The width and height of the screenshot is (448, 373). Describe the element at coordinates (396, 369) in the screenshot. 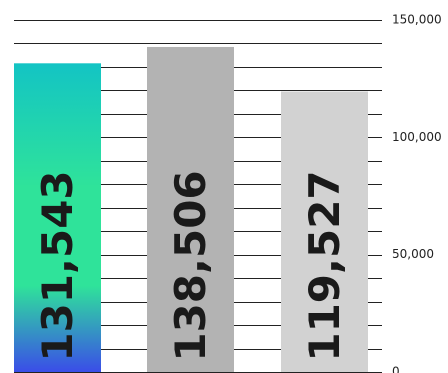

I see `y-tick-label: 0` at that location.